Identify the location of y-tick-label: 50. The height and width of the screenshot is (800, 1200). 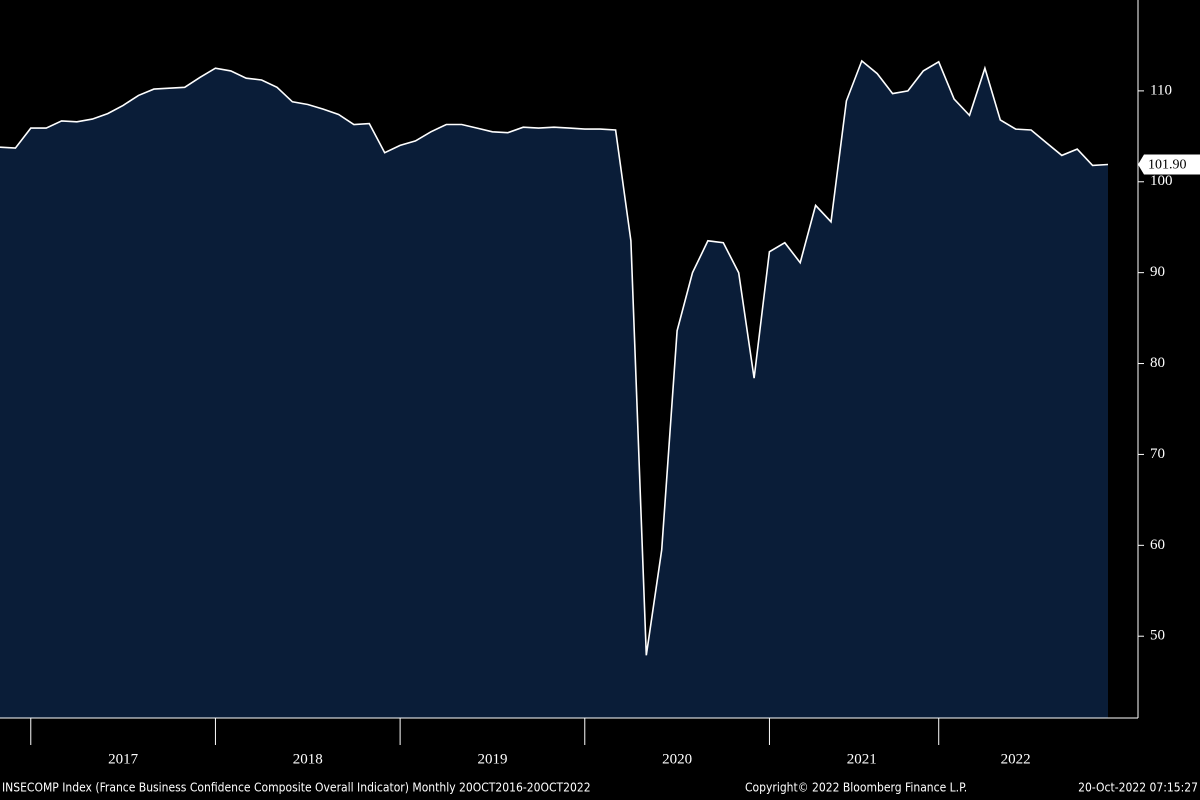
(1157, 636).